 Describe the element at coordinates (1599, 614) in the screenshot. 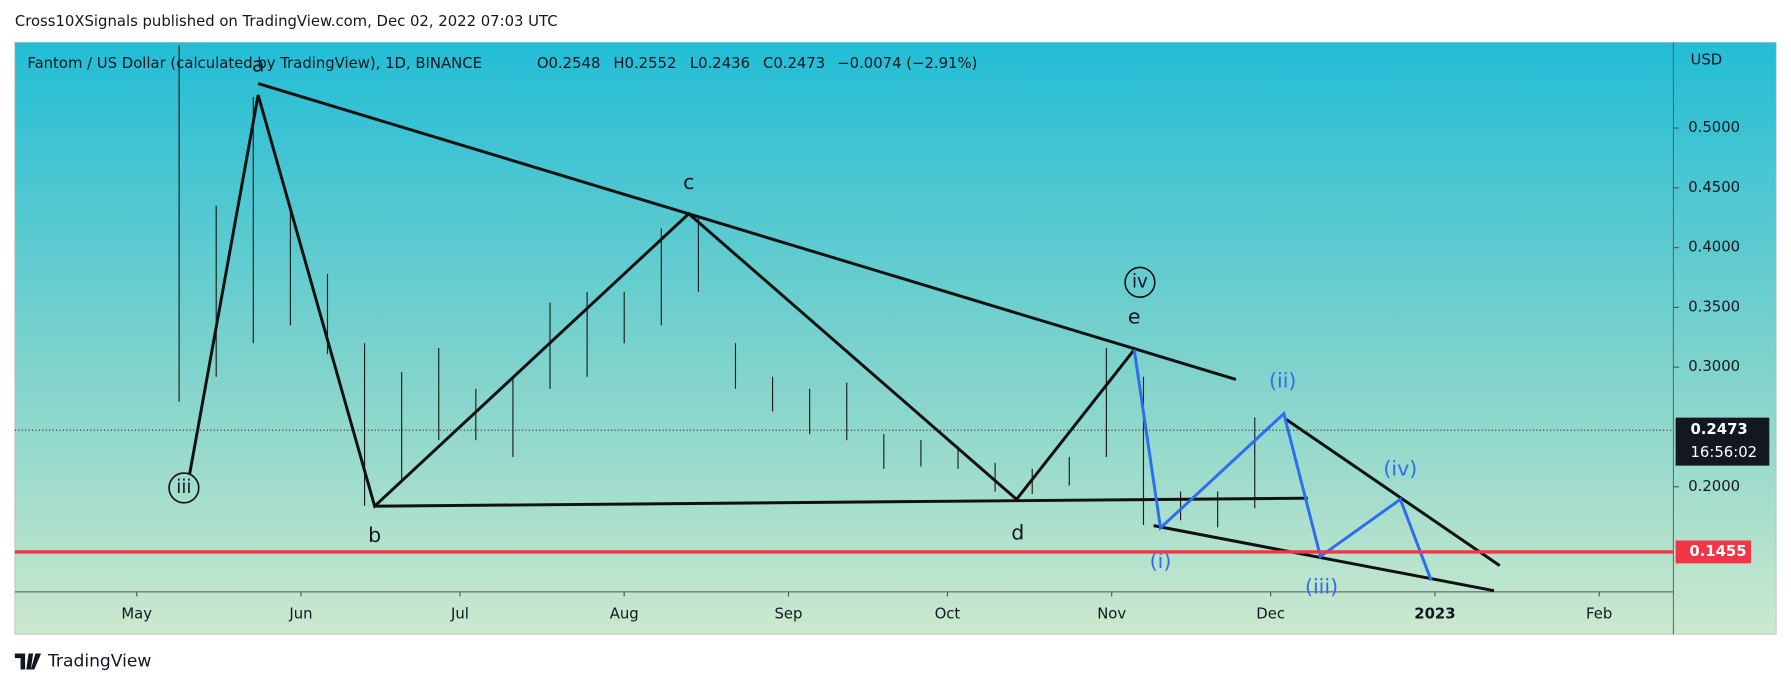

I see `x-tick-label: Feb` at that location.